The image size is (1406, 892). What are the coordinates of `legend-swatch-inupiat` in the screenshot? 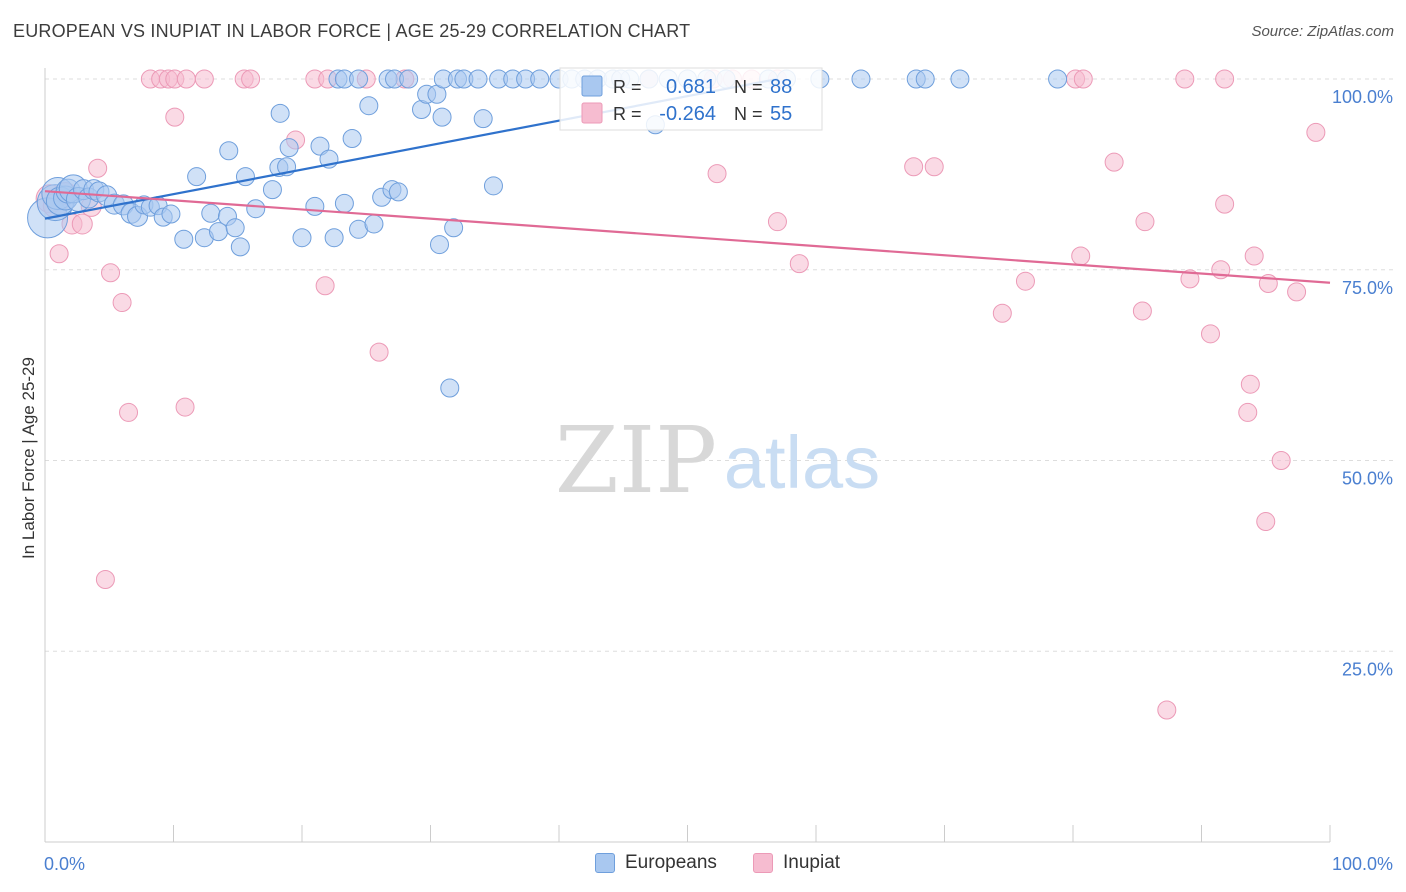 It's located at (763, 863).